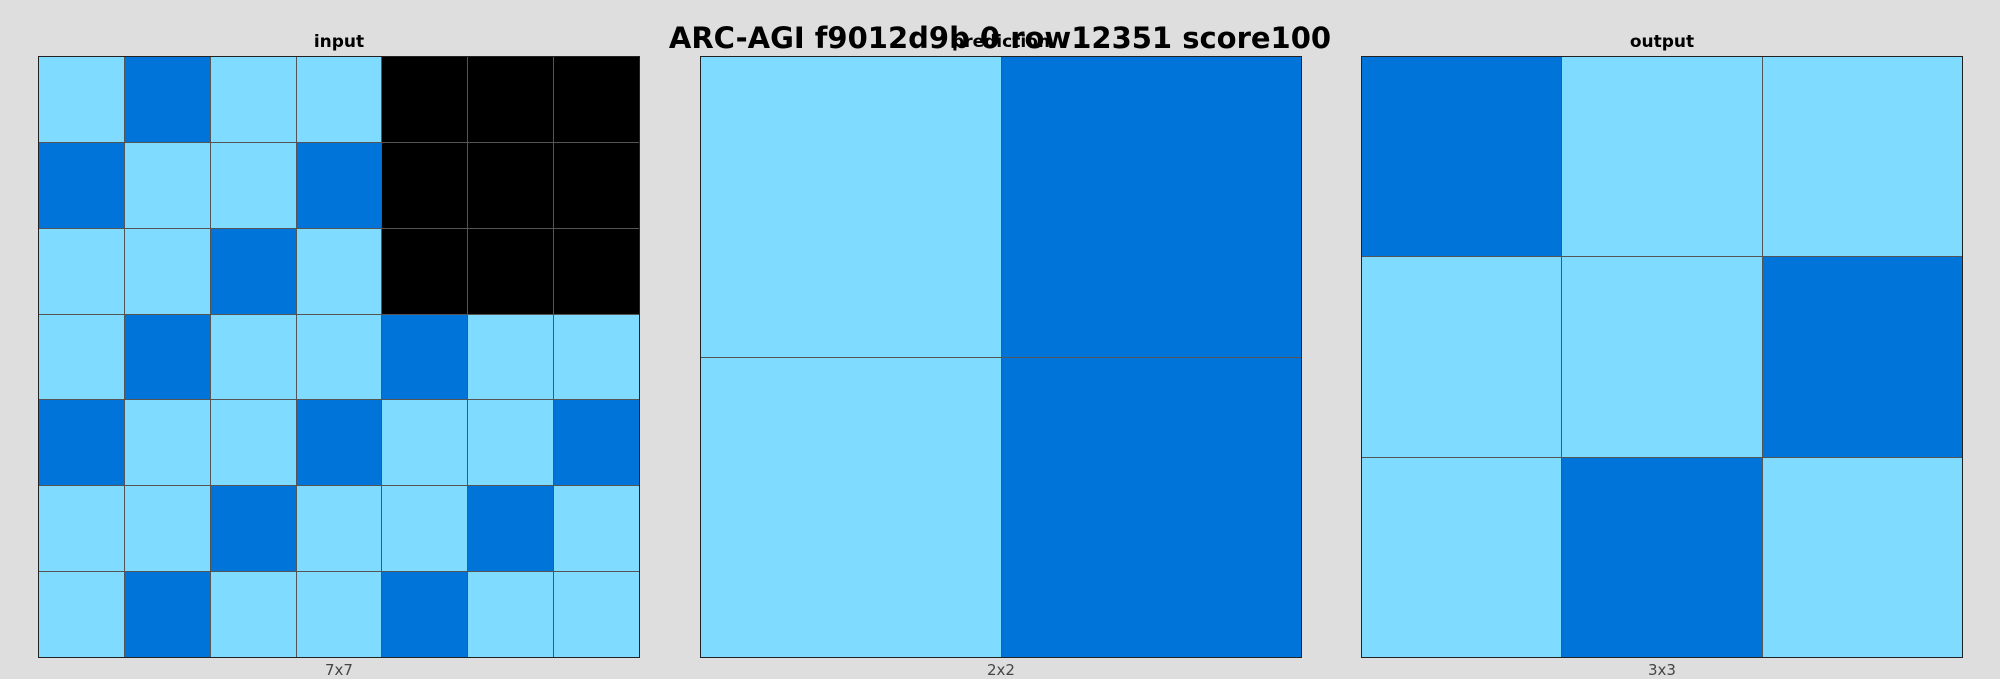 The image size is (2000, 679). What do you see at coordinates (1662, 42) in the screenshot?
I see `output-panel-title: output` at bounding box center [1662, 42].